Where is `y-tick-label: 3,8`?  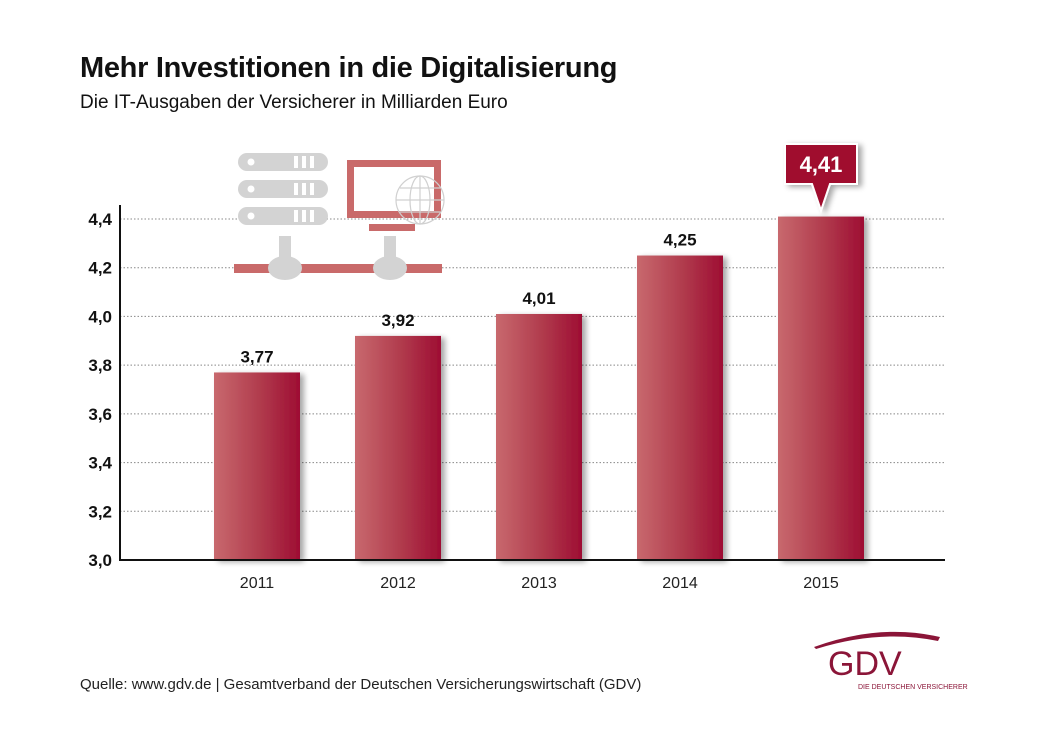 y-tick-label: 3,8 is located at coordinates (100, 365).